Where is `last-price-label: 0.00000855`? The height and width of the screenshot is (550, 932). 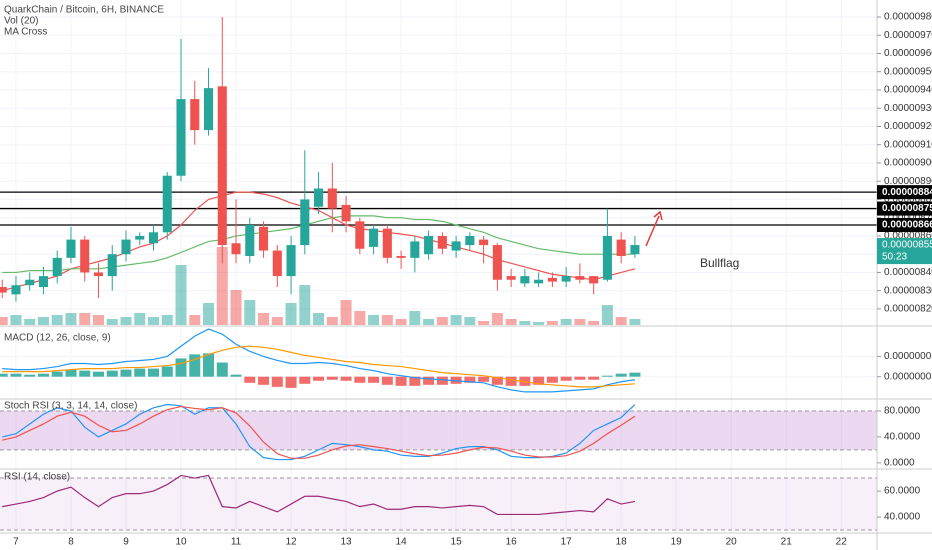 last-price-label: 0.00000855 is located at coordinates (907, 245).